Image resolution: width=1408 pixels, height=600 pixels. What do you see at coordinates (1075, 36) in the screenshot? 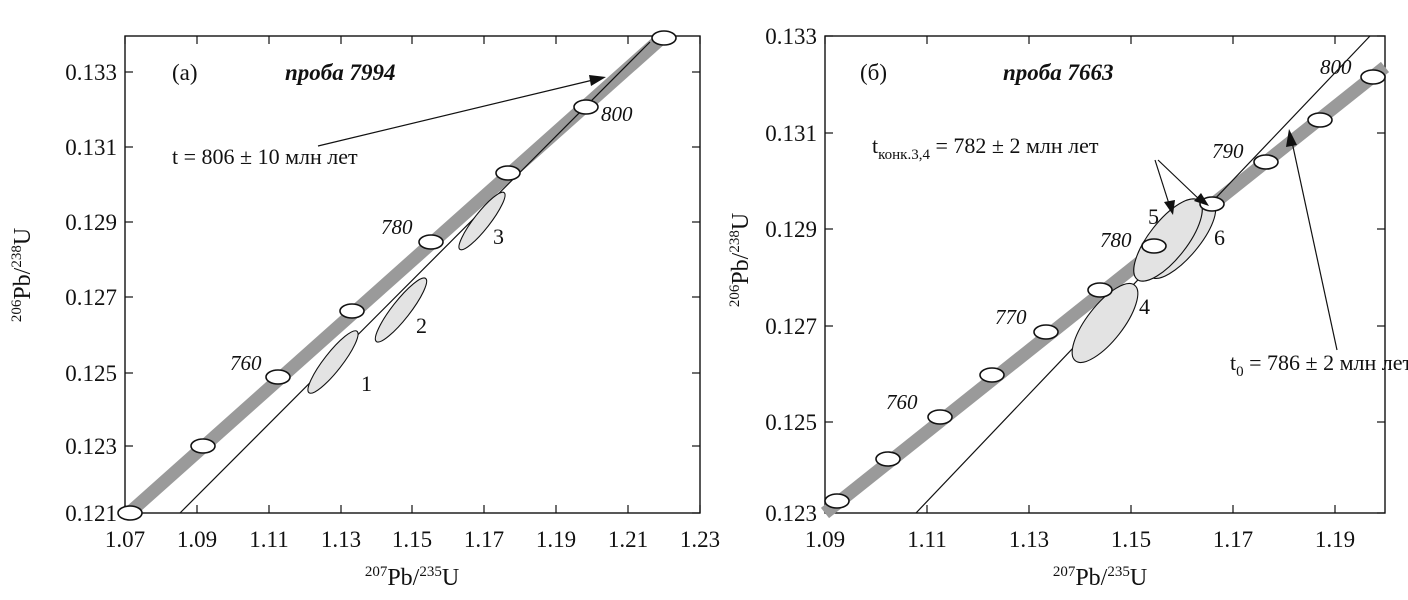
I see `panel-b-ytick-5: 0.133` at bounding box center [1075, 36].